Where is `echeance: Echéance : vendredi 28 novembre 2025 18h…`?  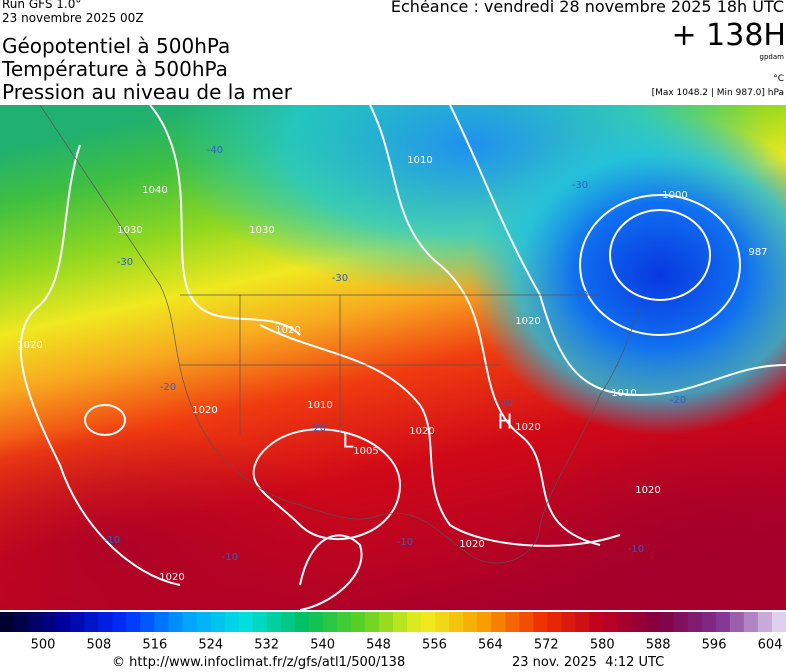 echeance: Echéance : vendredi 28 novembre 2025 18h… is located at coordinates (587, 8).